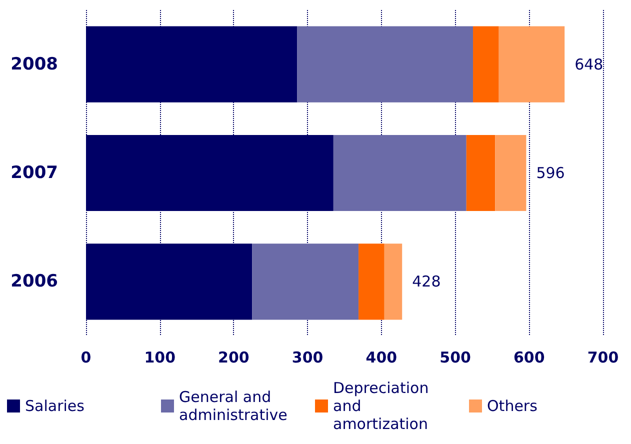 This screenshot has height=444, width=631. I want to click on x-tick-label: 300, so click(308, 357).